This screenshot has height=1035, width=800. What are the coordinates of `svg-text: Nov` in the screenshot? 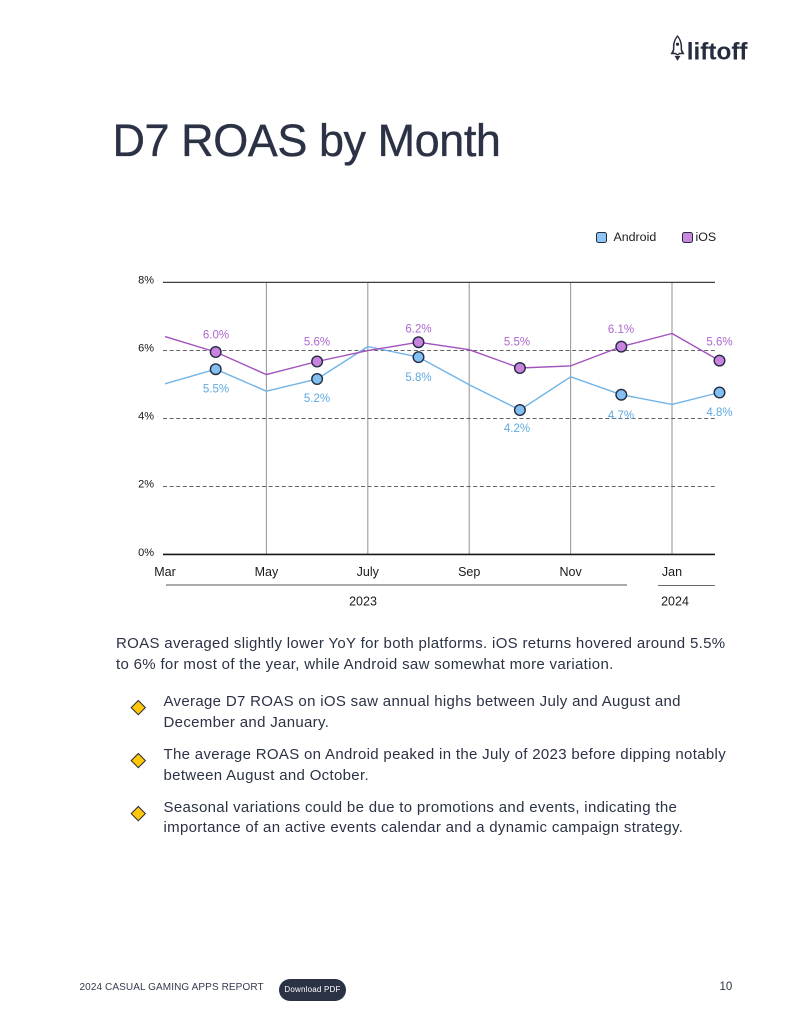 It's located at (570, 572).